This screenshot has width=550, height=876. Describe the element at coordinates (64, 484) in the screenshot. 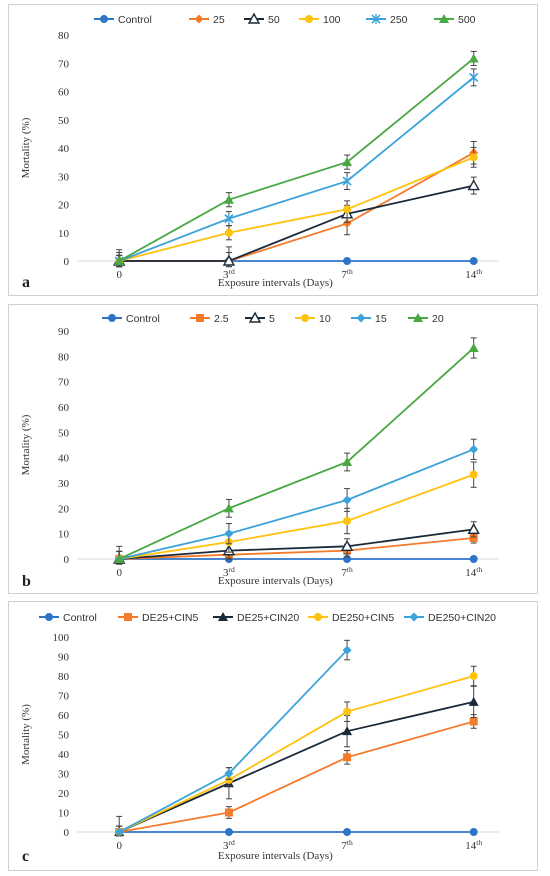

I see `y-tick-label: 30` at that location.